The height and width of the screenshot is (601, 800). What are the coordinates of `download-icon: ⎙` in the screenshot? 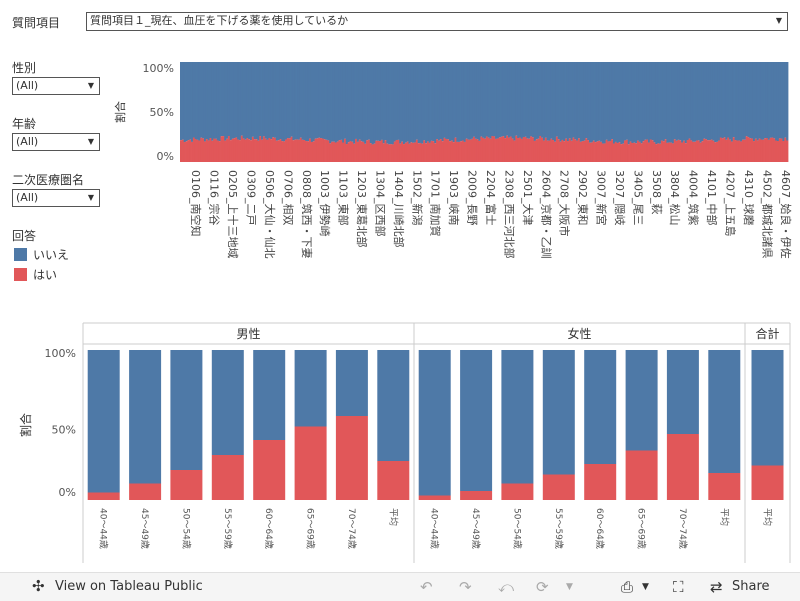 It's located at (627, 587).